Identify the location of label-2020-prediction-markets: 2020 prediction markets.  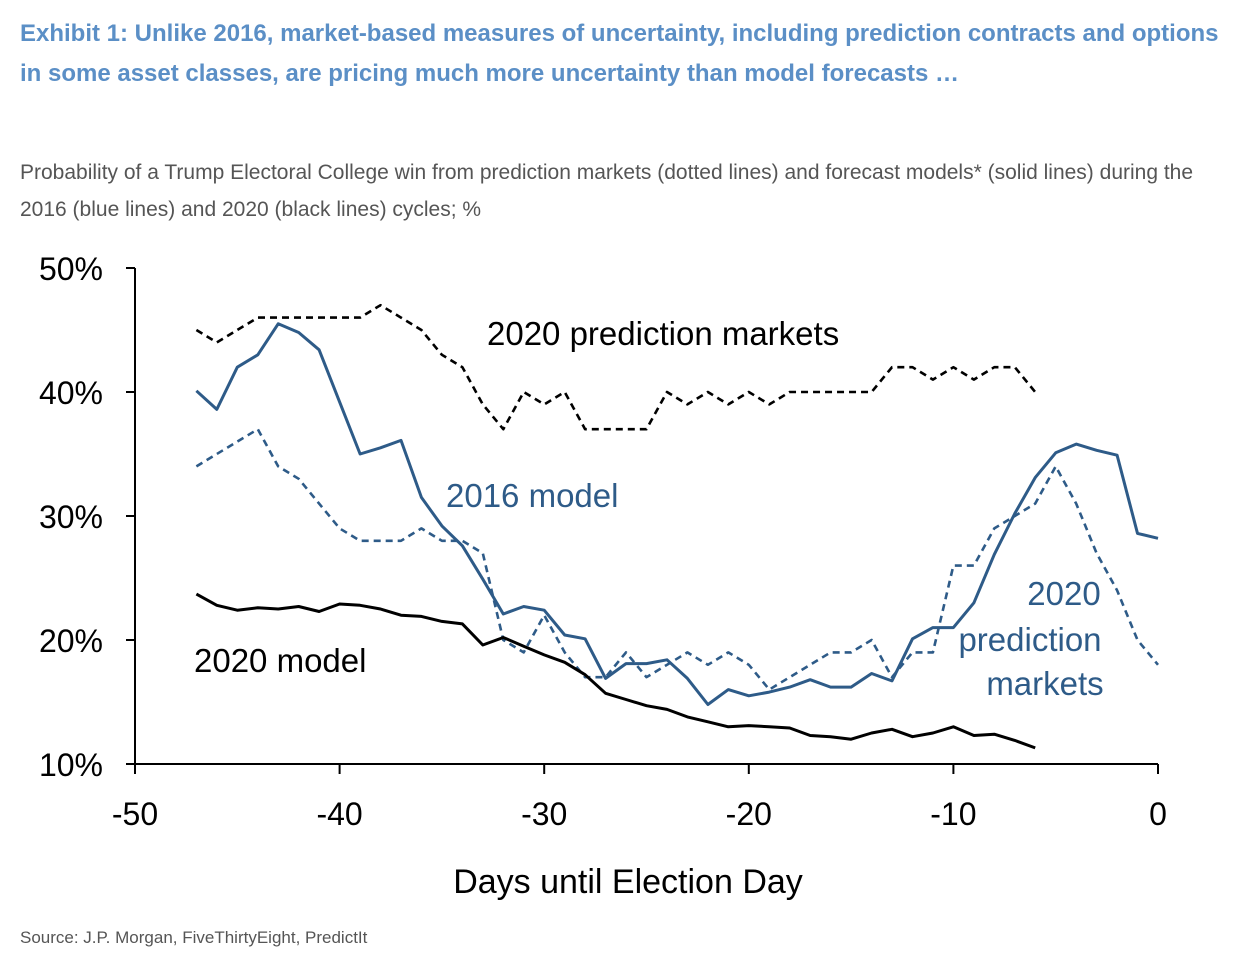
(663, 333).